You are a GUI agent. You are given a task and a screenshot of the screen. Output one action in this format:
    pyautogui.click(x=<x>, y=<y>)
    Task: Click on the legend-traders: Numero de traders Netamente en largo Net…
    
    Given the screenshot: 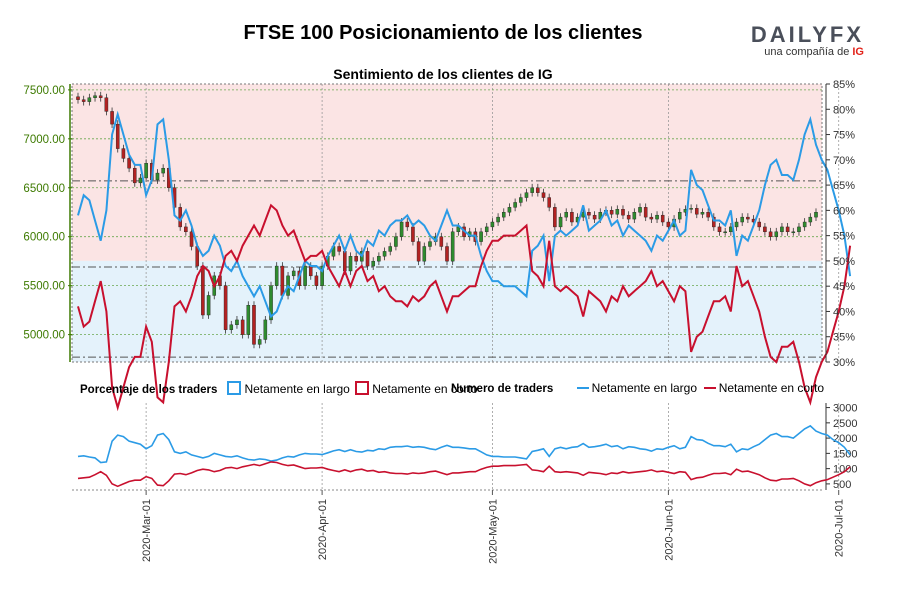 What is the action you would take?
    pyautogui.click(x=637, y=388)
    